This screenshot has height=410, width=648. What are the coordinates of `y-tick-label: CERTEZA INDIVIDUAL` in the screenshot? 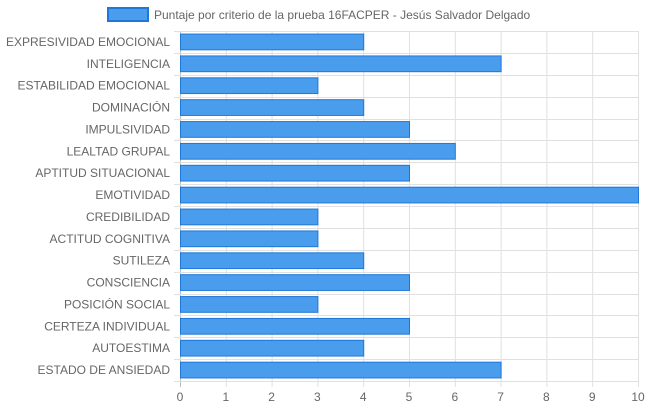 It's located at (107, 326).